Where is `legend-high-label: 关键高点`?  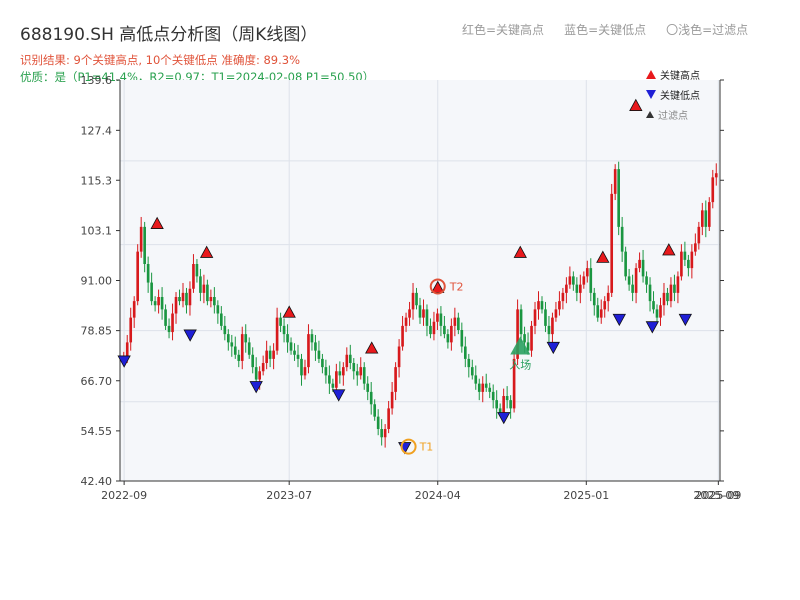
legend-high-label: 关键高点 is located at coordinates (680, 76).